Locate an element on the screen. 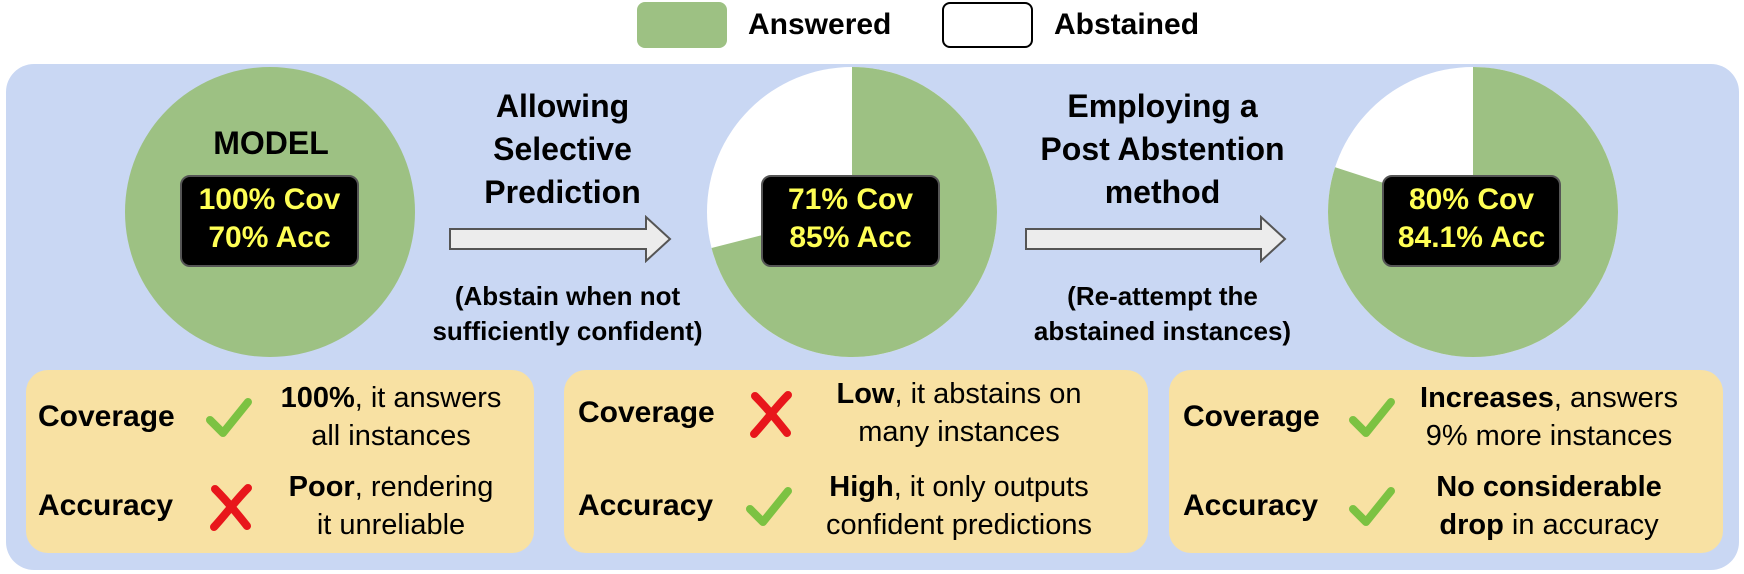 Image resolution: width=1744 pixels, height=574 pixels. step2-title-line: Post Abstention is located at coordinates (1162, 149).